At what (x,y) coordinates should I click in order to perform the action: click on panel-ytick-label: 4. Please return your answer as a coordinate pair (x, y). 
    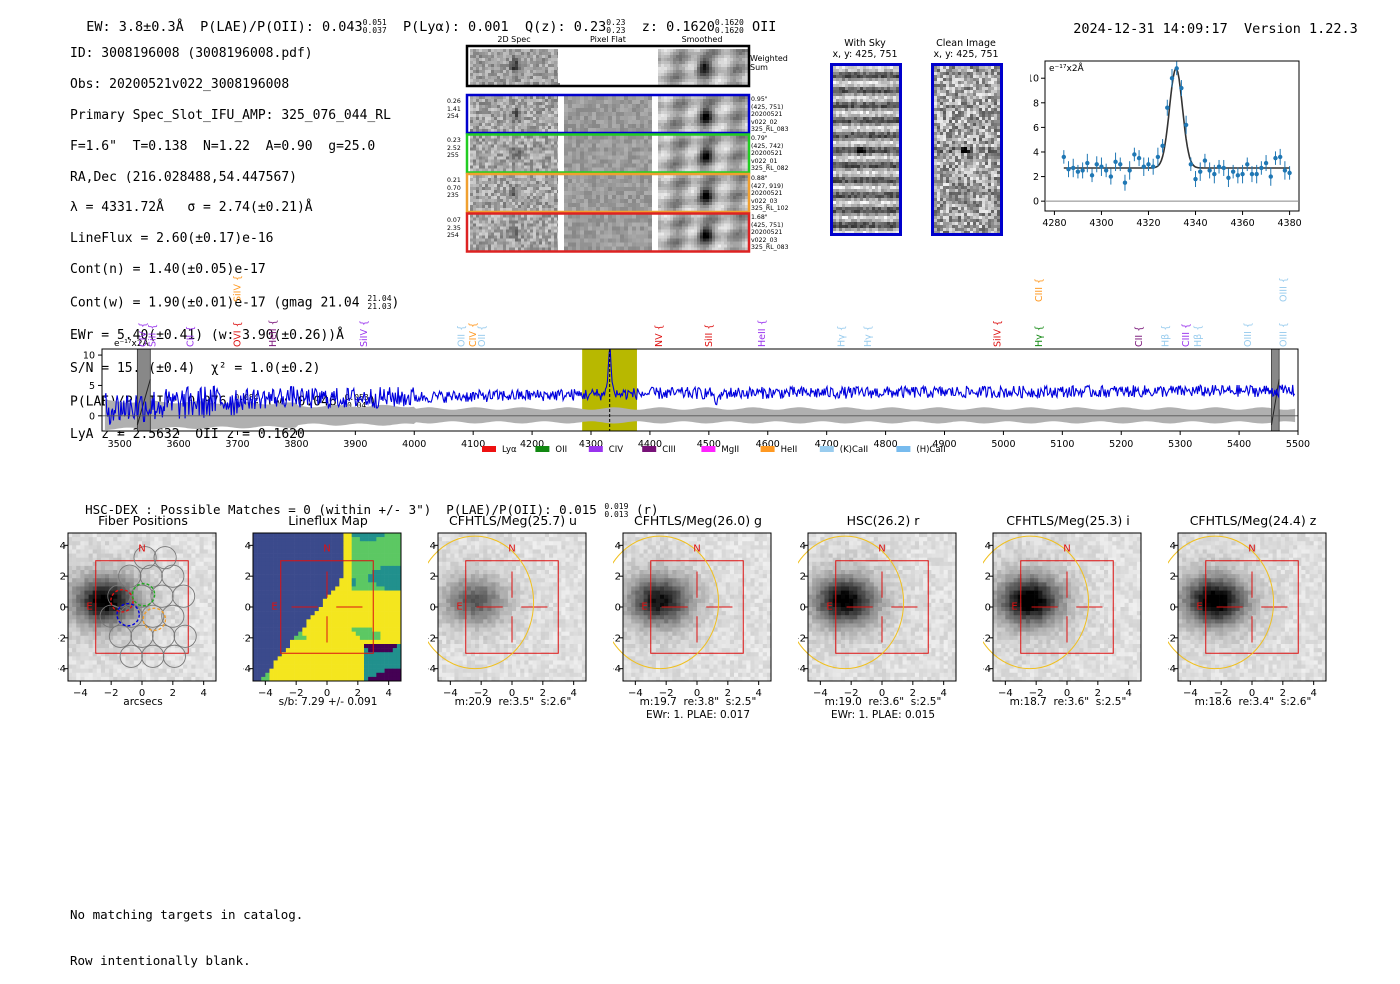
    Looking at the image, I should click on (63, 546).